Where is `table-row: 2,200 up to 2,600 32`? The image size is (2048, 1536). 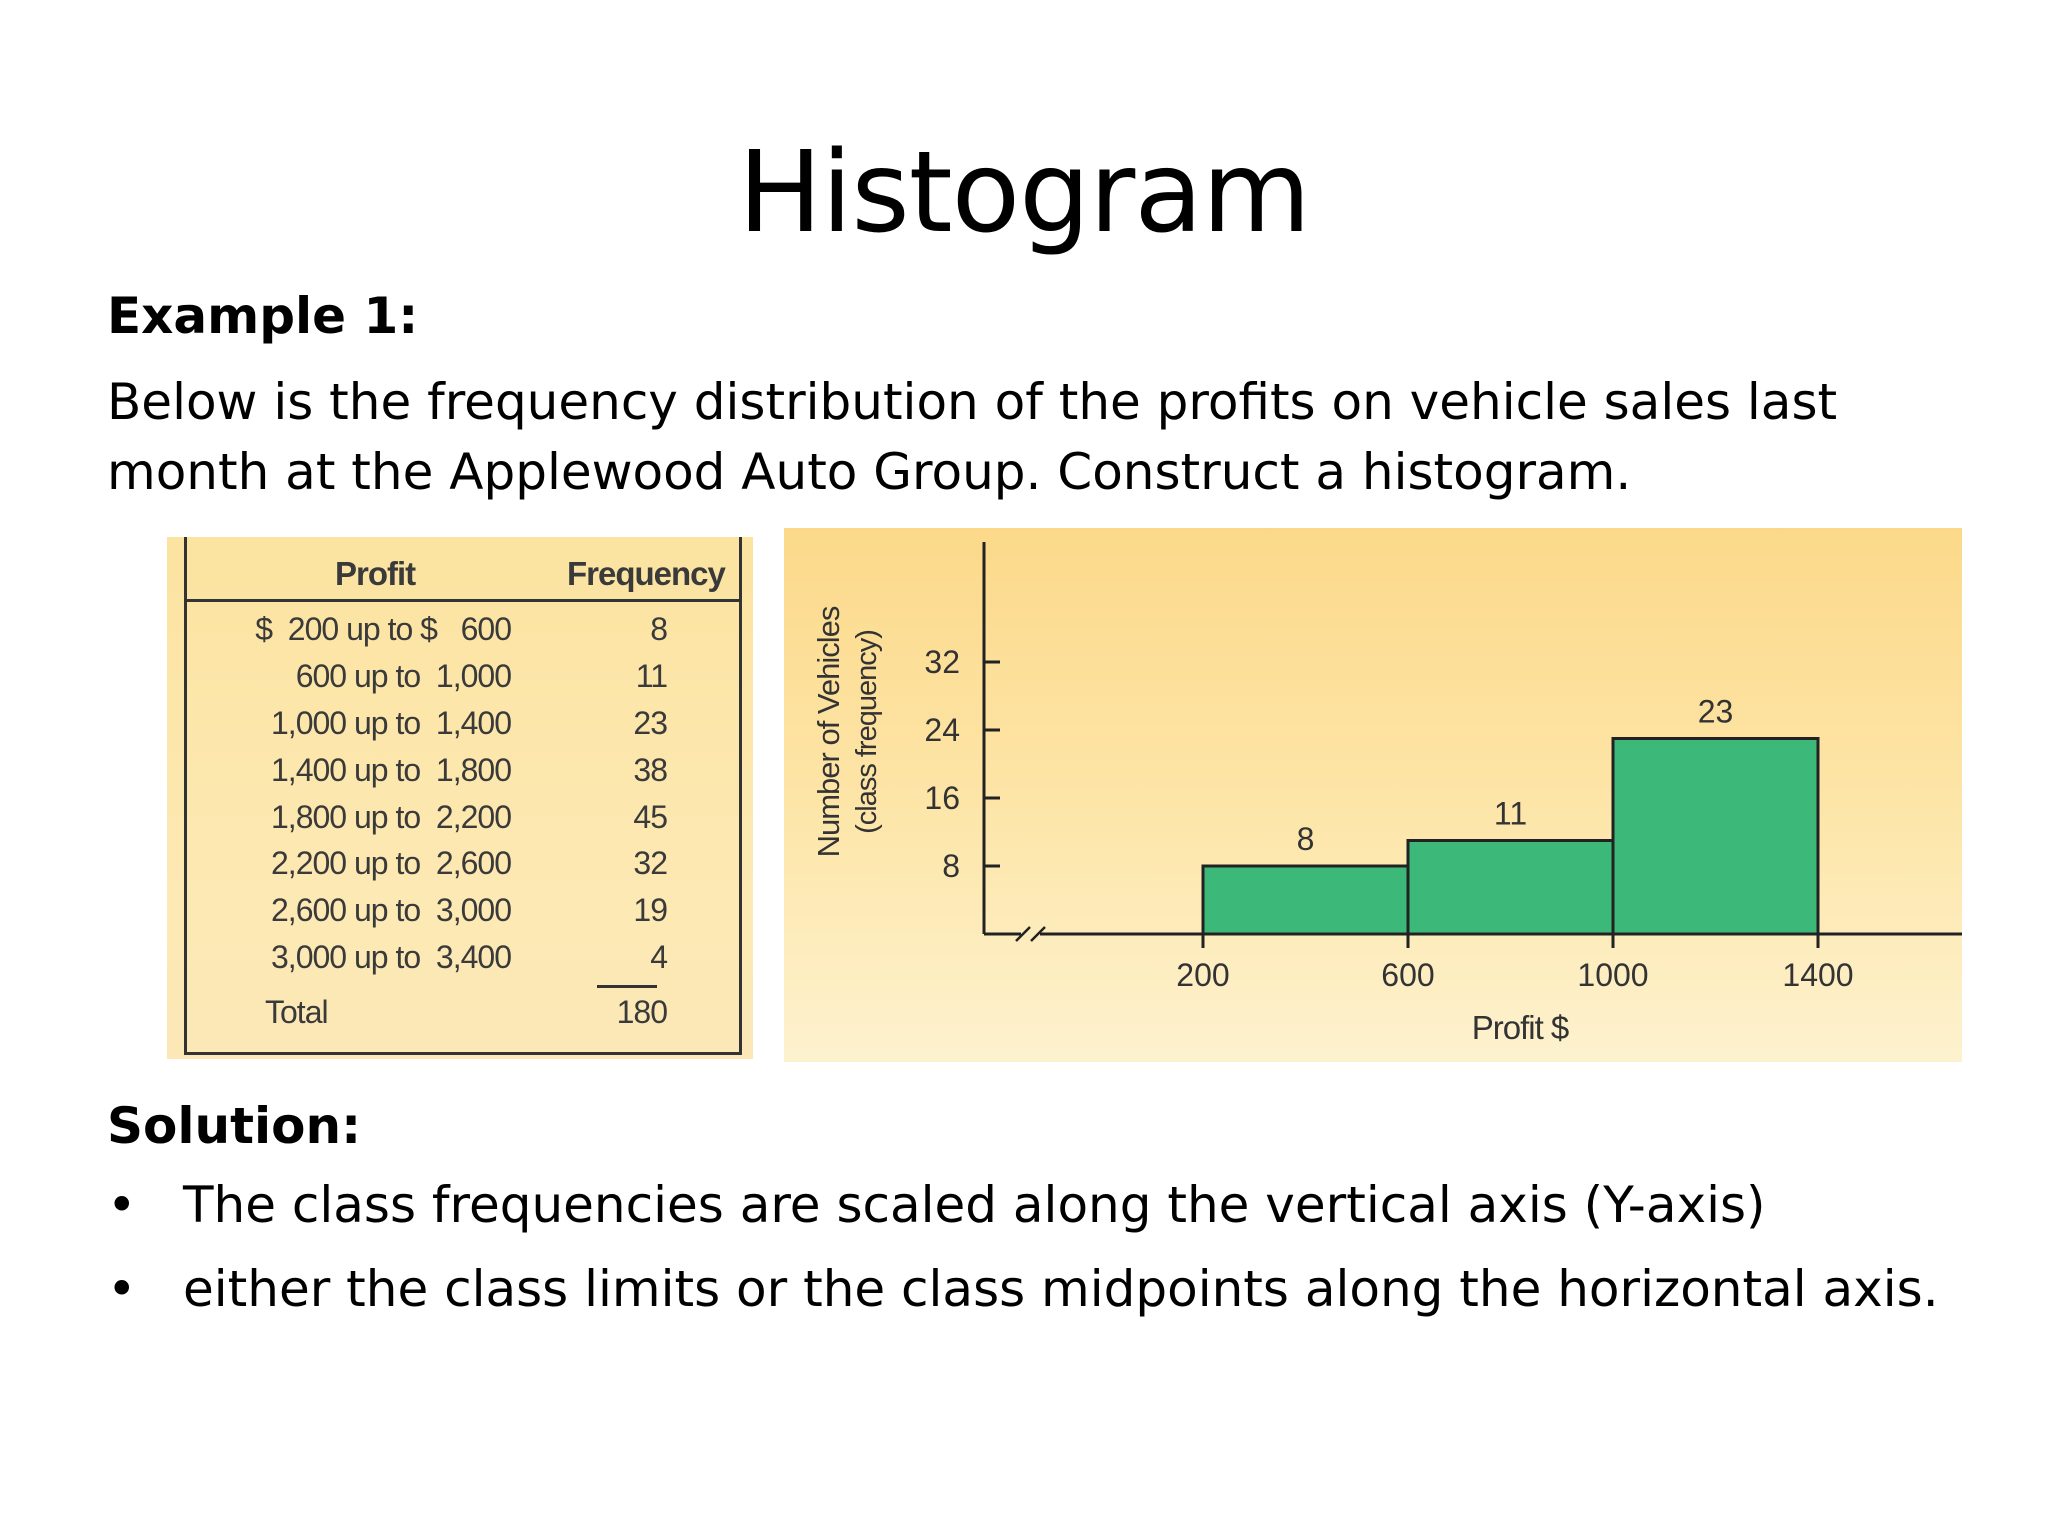 table-row: 2,200 up to 2,600 32 is located at coordinates (463, 868).